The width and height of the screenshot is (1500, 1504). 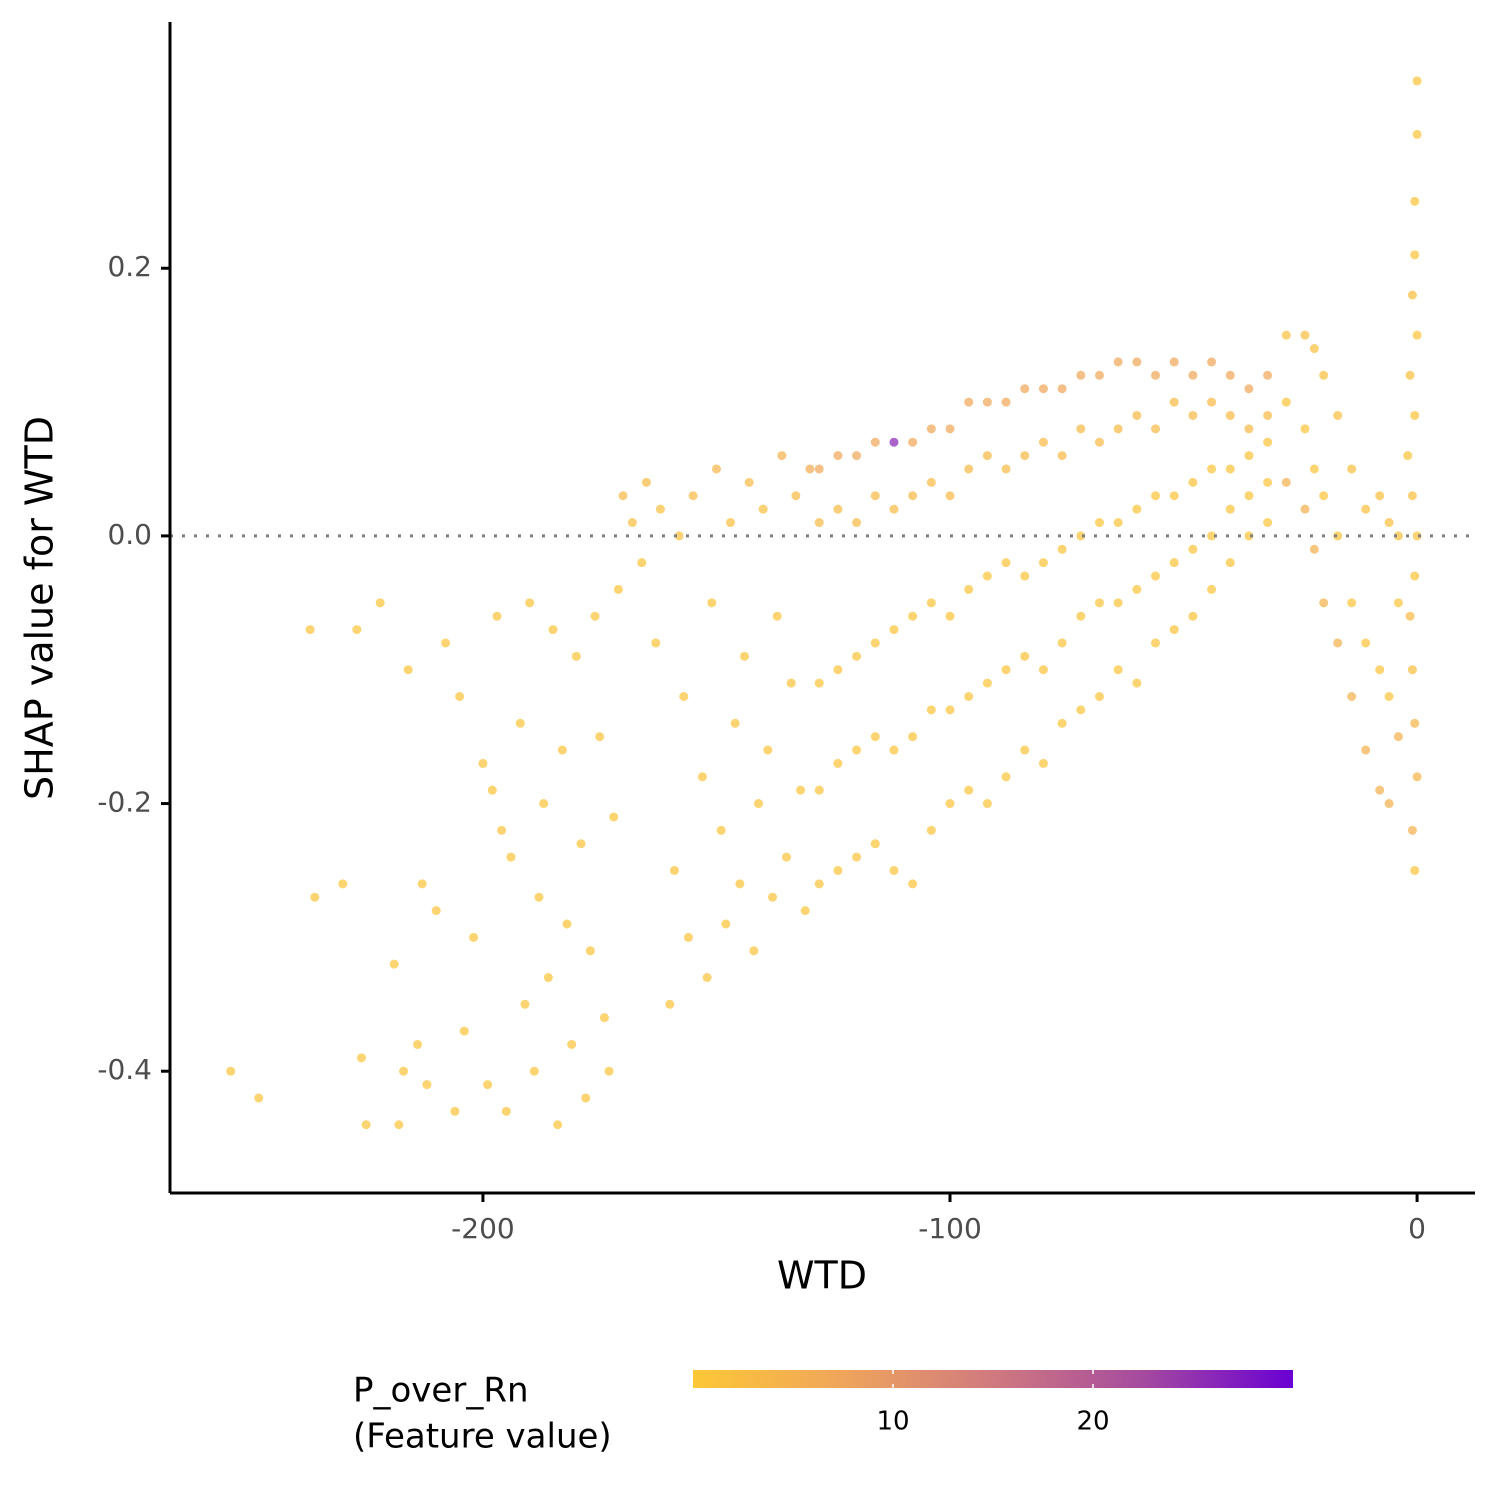 What do you see at coordinates (1417, 1228) in the screenshot?
I see `x-tick-label: 0` at bounding box center [1417, 1228].